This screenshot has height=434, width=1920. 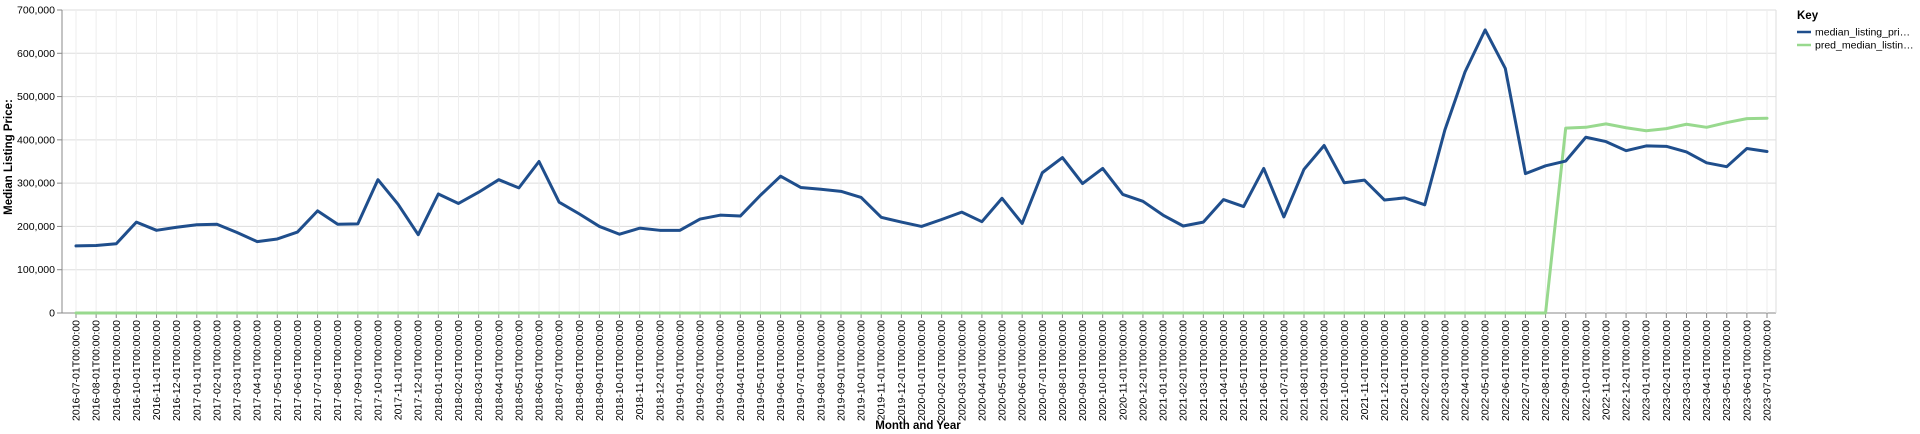 What do you see at coordinates (1667, 370) in the screenshot?
I see `x-tick-label: 2023-02-01T00:00:00` at bounding box center [1667, 370].